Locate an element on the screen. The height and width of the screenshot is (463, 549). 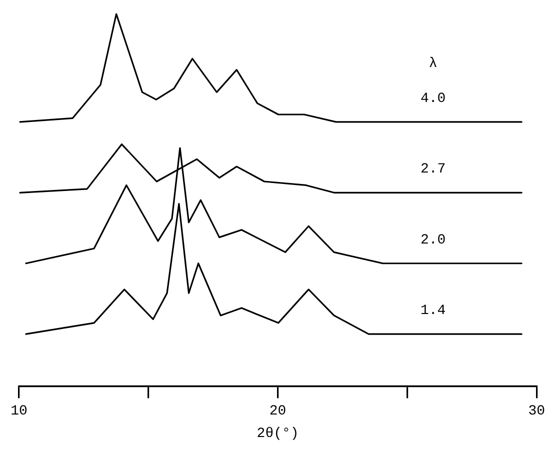
series-label: 1.4 is located at coordinates (433, 311).